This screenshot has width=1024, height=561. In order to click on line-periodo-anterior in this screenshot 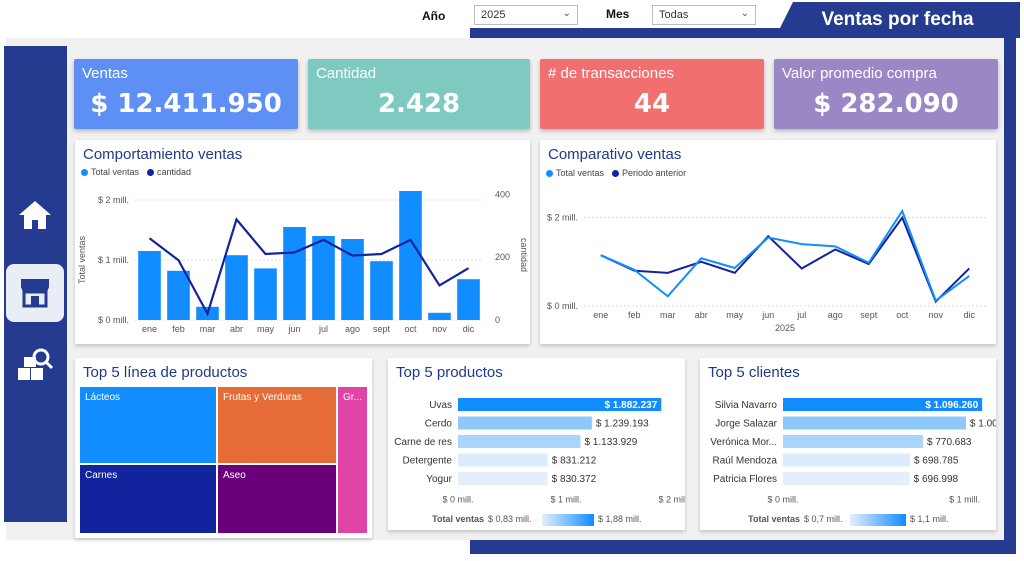, I will do `click(785, 259)`.